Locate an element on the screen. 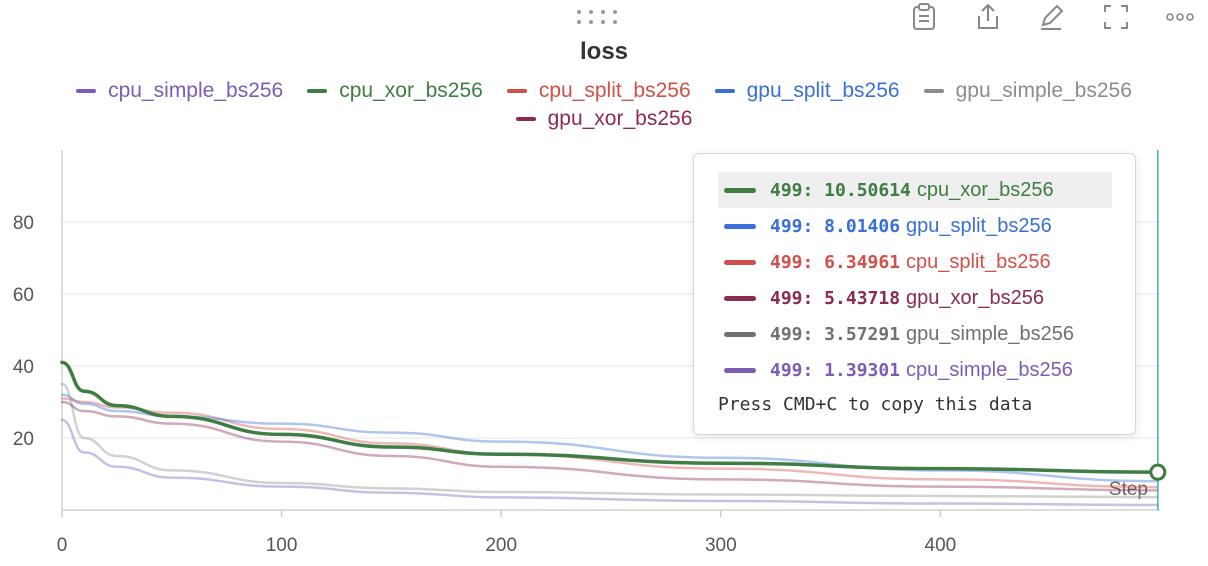 Image resolution: width=1208 pixels, height=566 pixels. legend-item-gpu-split-bs256: gpu_split_bs256 is located at coordinates (807, 91).